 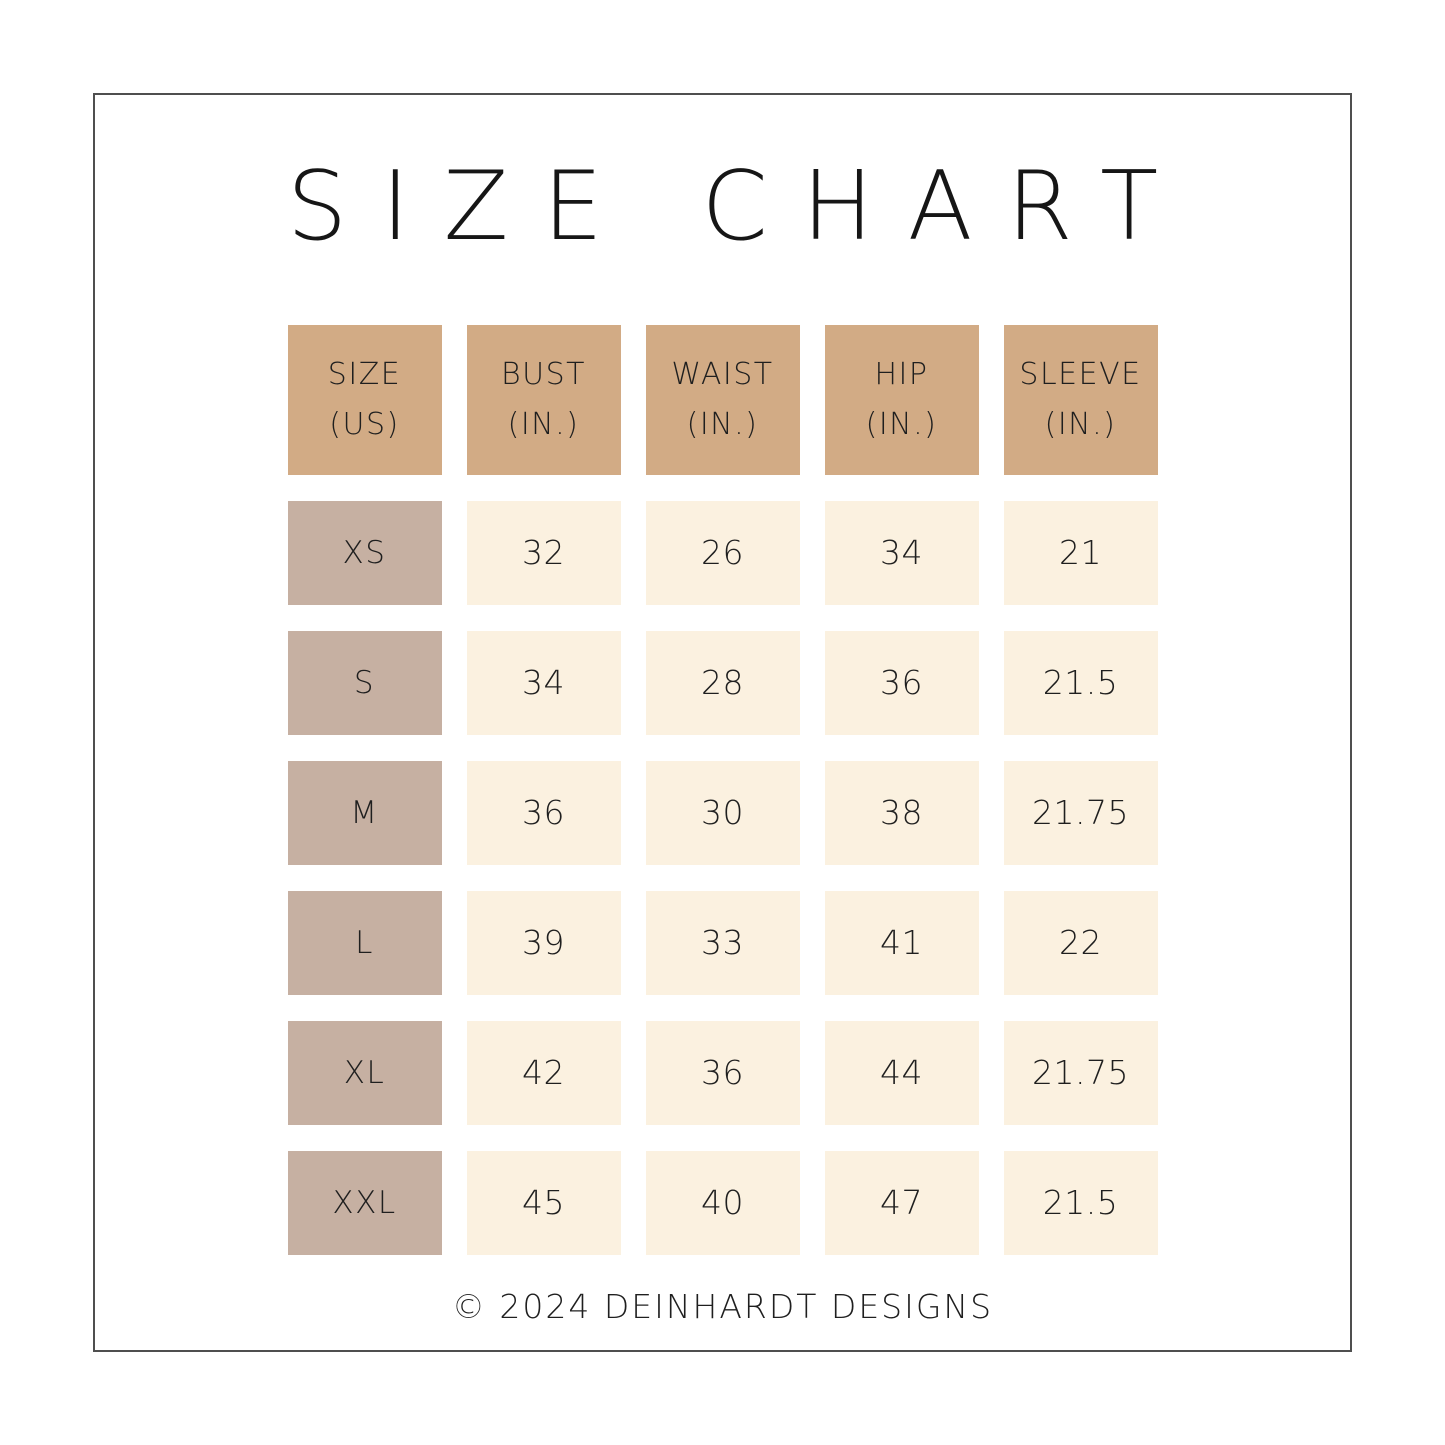 I want to click on value-cell-l-bust: 39, so click(x=543, y=942).